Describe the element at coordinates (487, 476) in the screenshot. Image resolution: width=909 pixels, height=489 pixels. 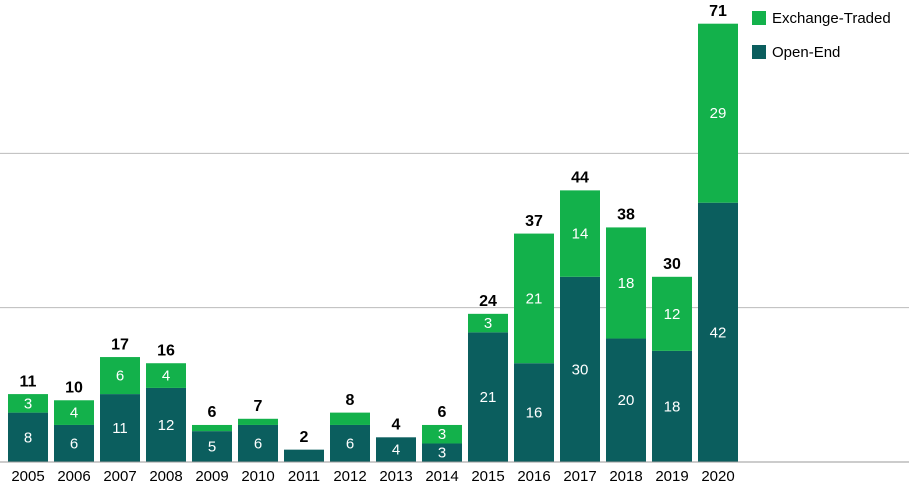
I see `x-tick-label: 2015` at that location.